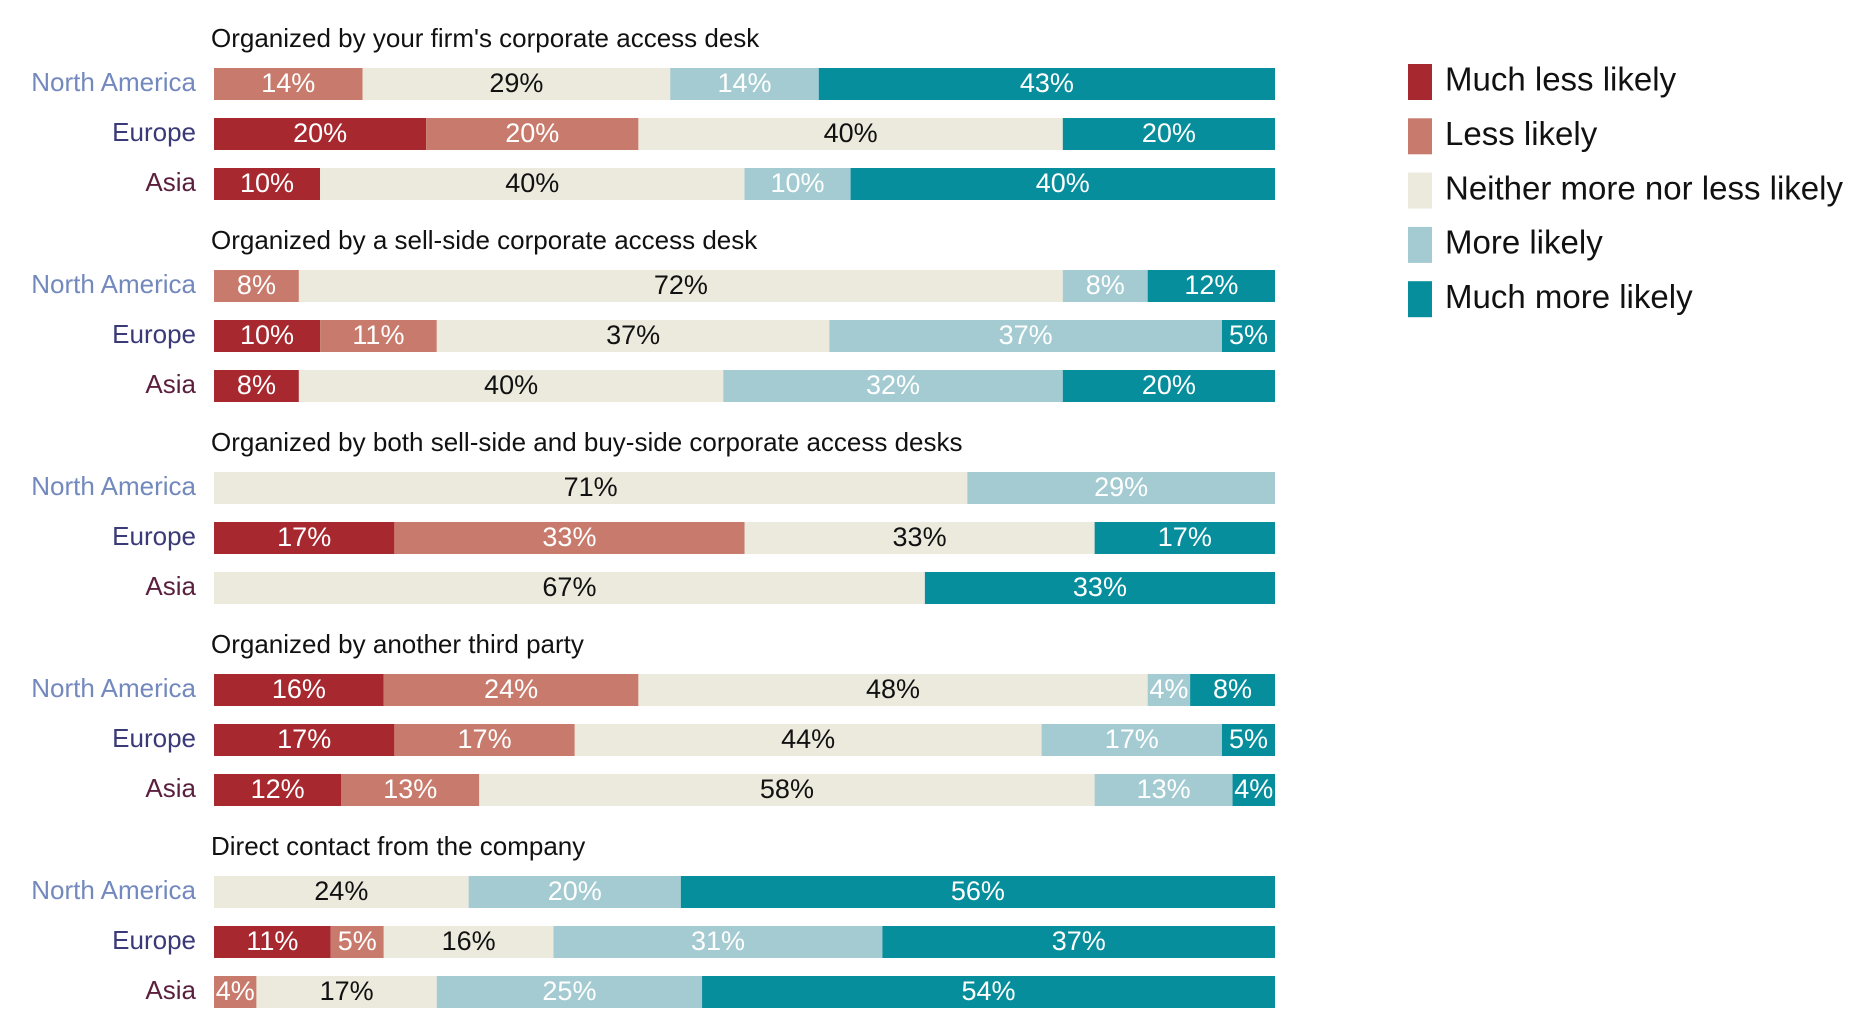  I want to click on value-label: 54%, so click(989, 991).